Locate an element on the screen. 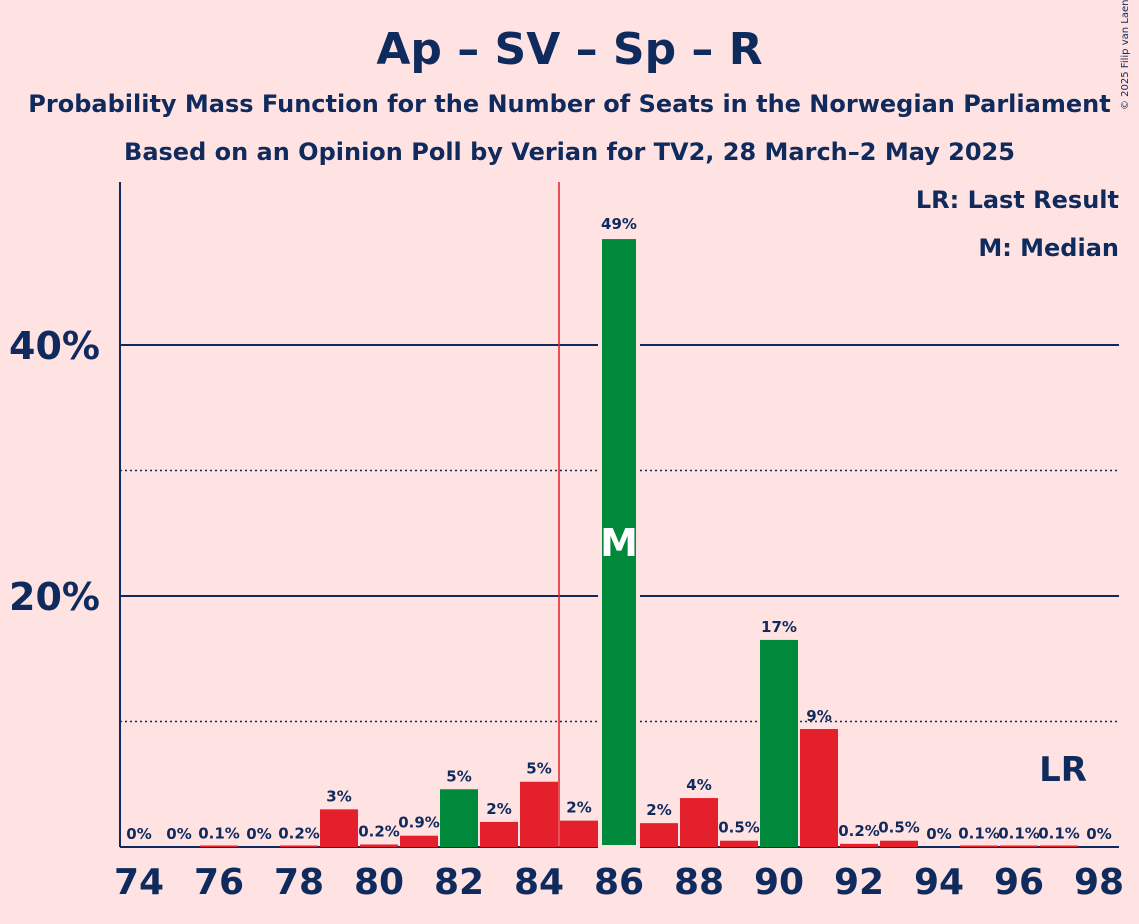  legend-median: M: Median is located at coordinates (1048, 248).